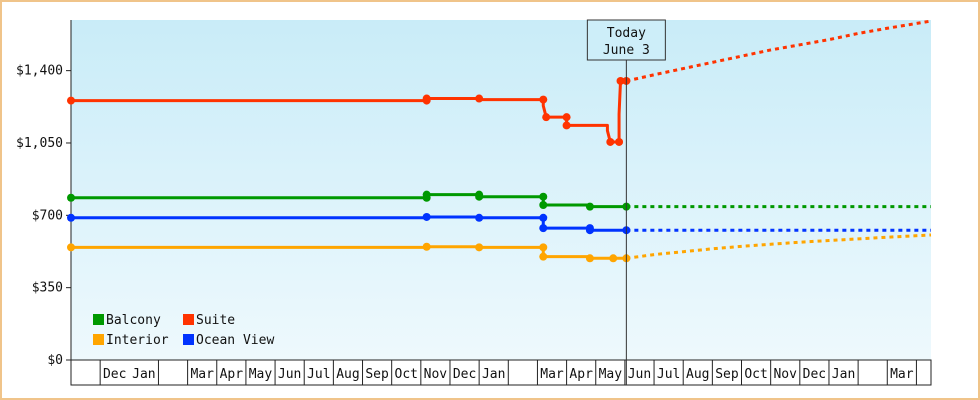 The image size is (980, 400). I want to click on series-forecast-suite, so click(779, 51).